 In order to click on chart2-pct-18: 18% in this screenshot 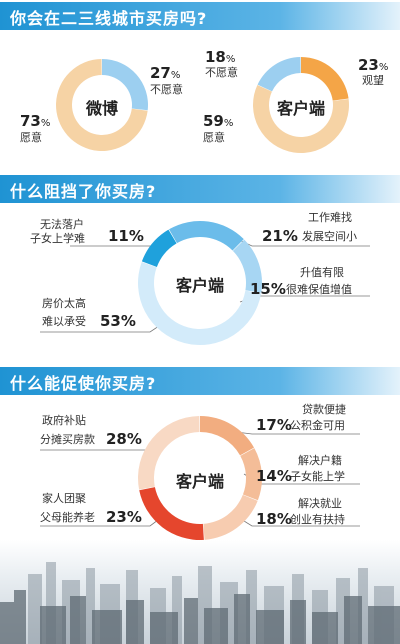, I will do `click(220, 57)`.